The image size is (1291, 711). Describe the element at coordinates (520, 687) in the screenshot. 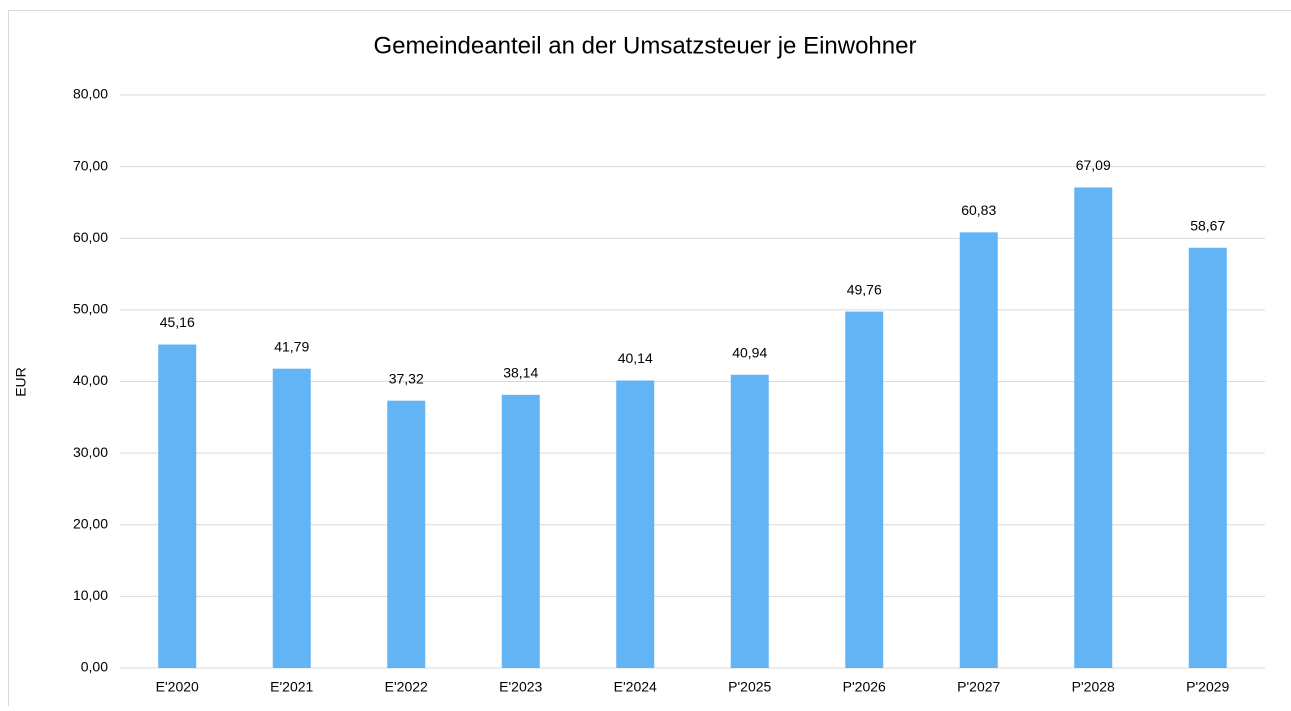

I see `x-tick-label: E'2023` at that location.